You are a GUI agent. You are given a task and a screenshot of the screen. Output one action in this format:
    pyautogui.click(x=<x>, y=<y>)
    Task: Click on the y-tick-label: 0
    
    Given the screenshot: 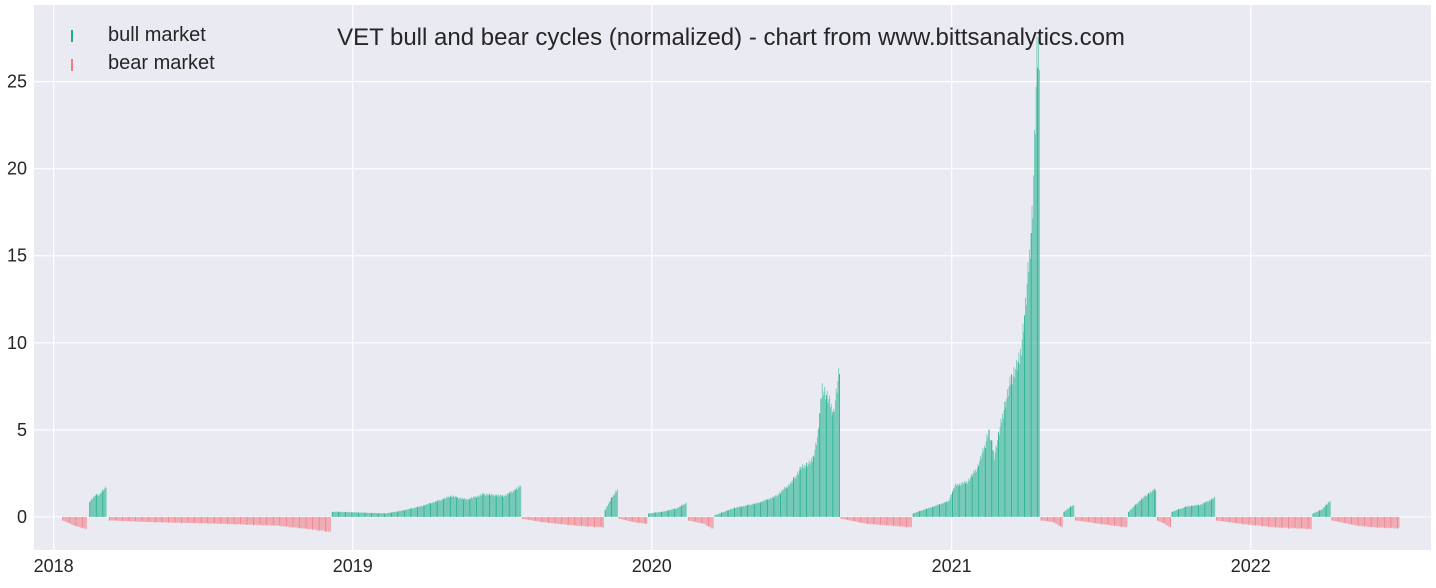 What is the action you would take?
    pyautogui.click(x=22, y=517)
    